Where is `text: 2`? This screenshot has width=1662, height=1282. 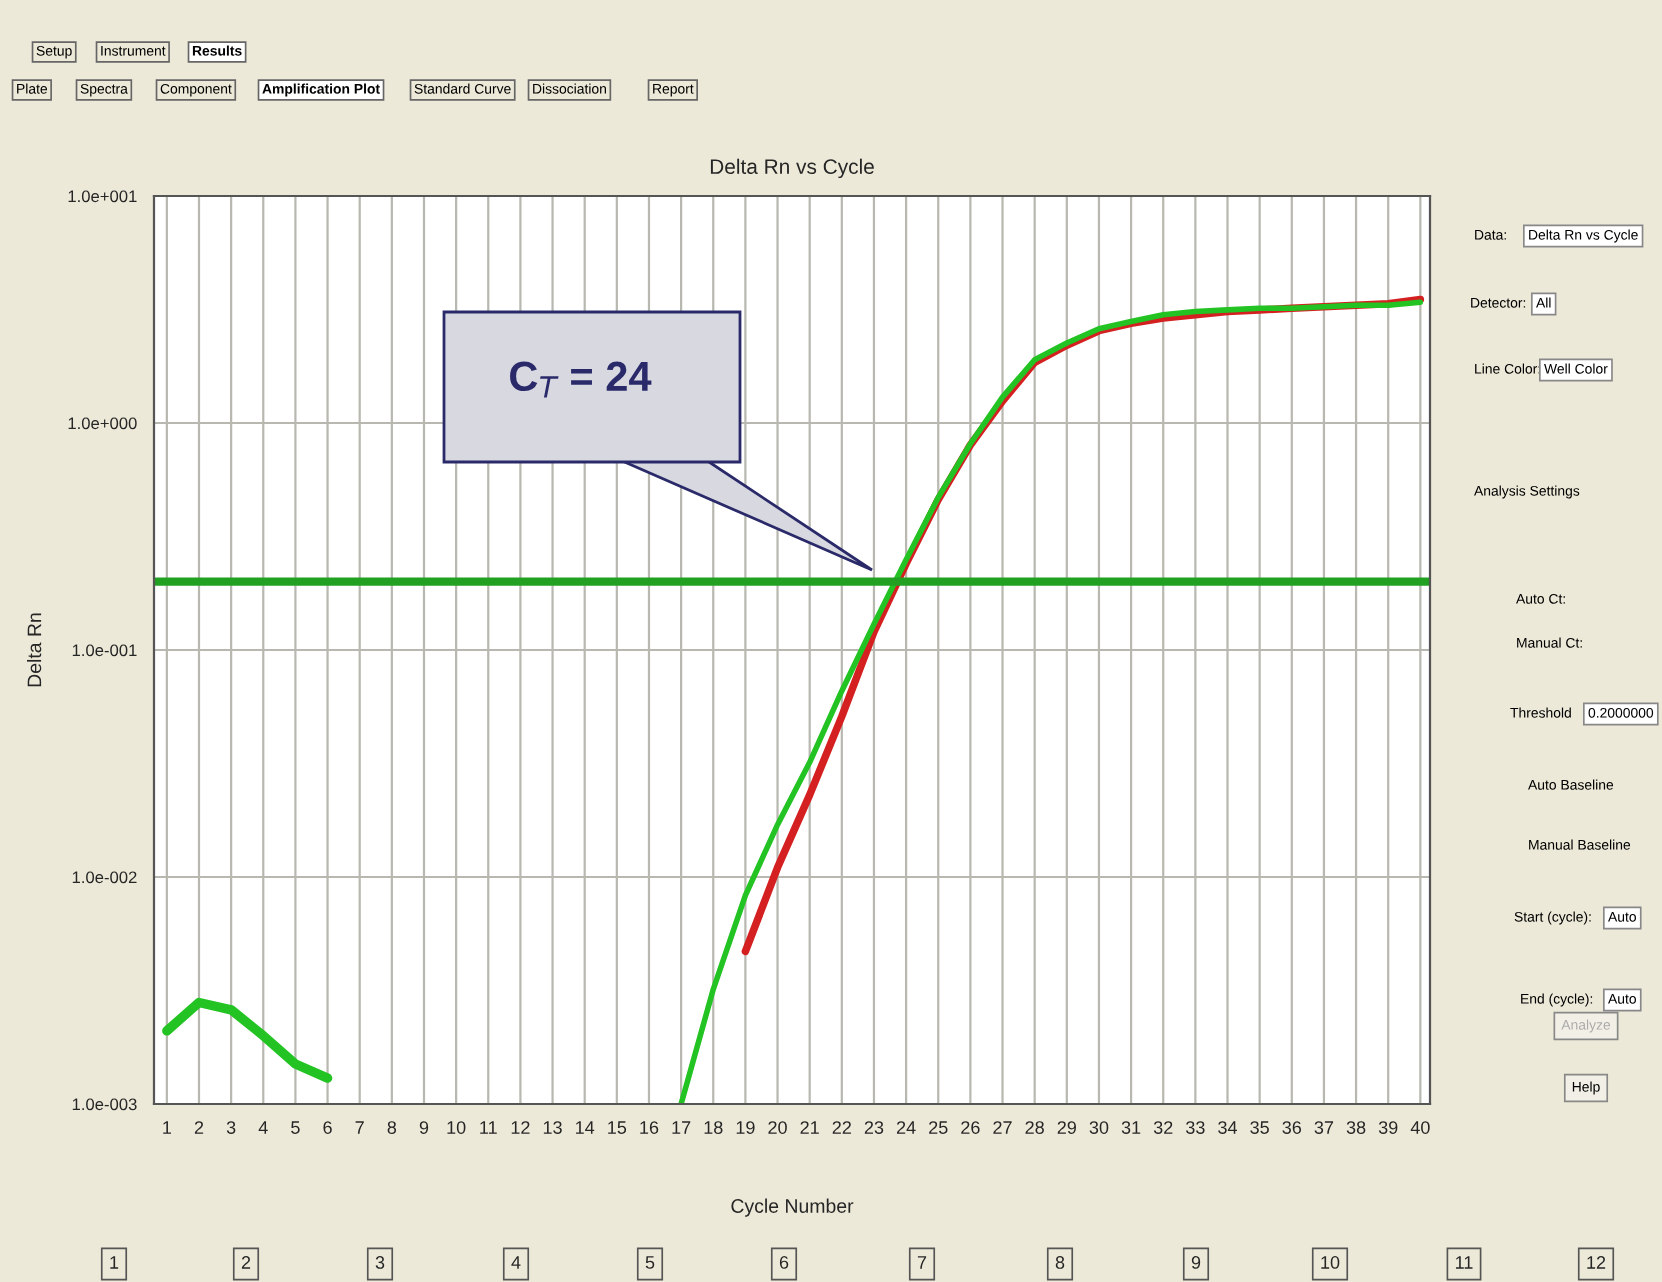
text: 2 is located at coordinates (246, 1262).